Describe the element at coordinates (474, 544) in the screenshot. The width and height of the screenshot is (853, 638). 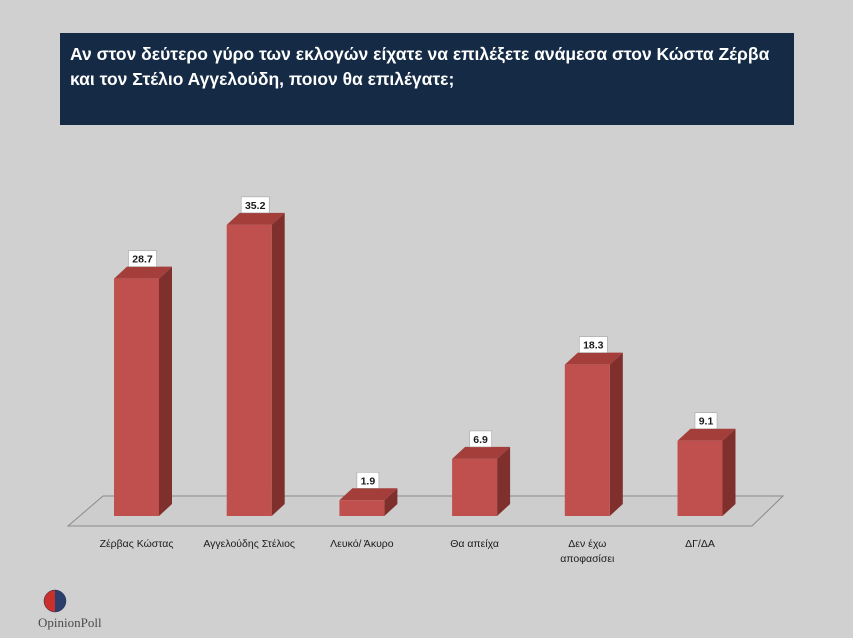
I see `category-label: Θα απείχα` at that location.